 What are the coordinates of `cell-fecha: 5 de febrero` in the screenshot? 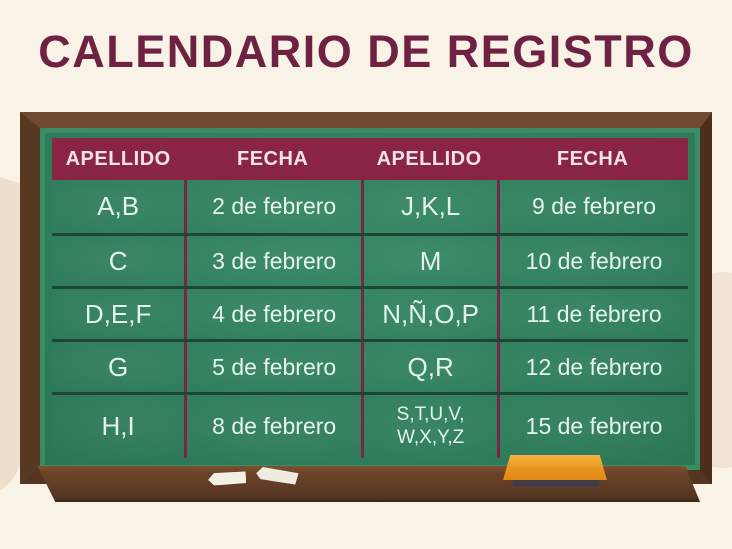 It's located at (273, 367).